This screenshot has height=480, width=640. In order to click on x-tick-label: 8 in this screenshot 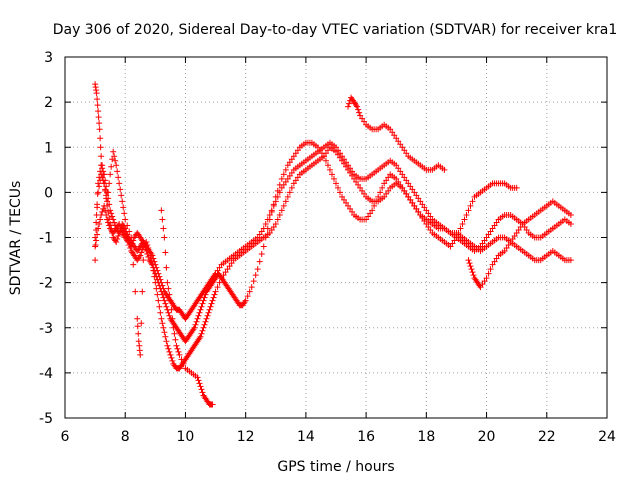, I will do `click(125, 437)`.